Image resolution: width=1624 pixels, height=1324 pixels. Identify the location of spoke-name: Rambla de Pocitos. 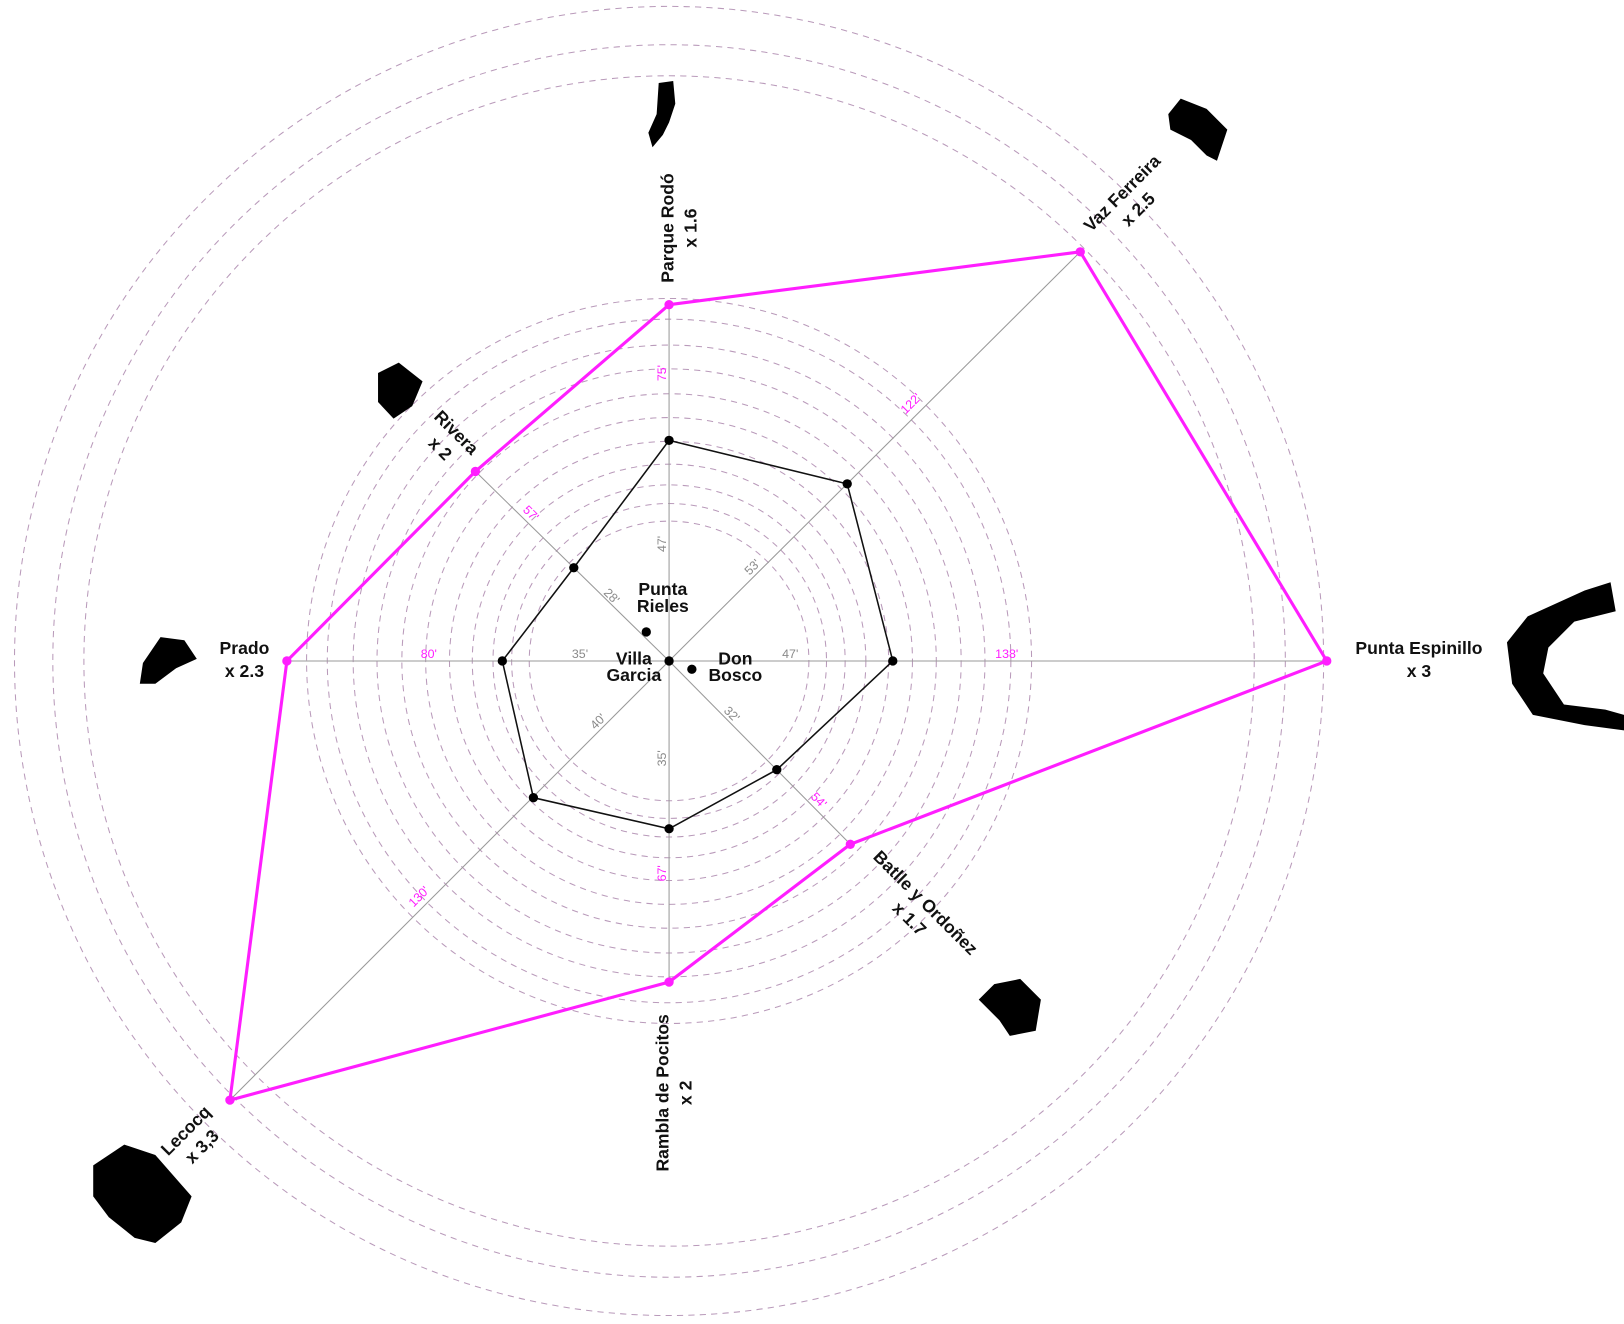
(663, 1093).